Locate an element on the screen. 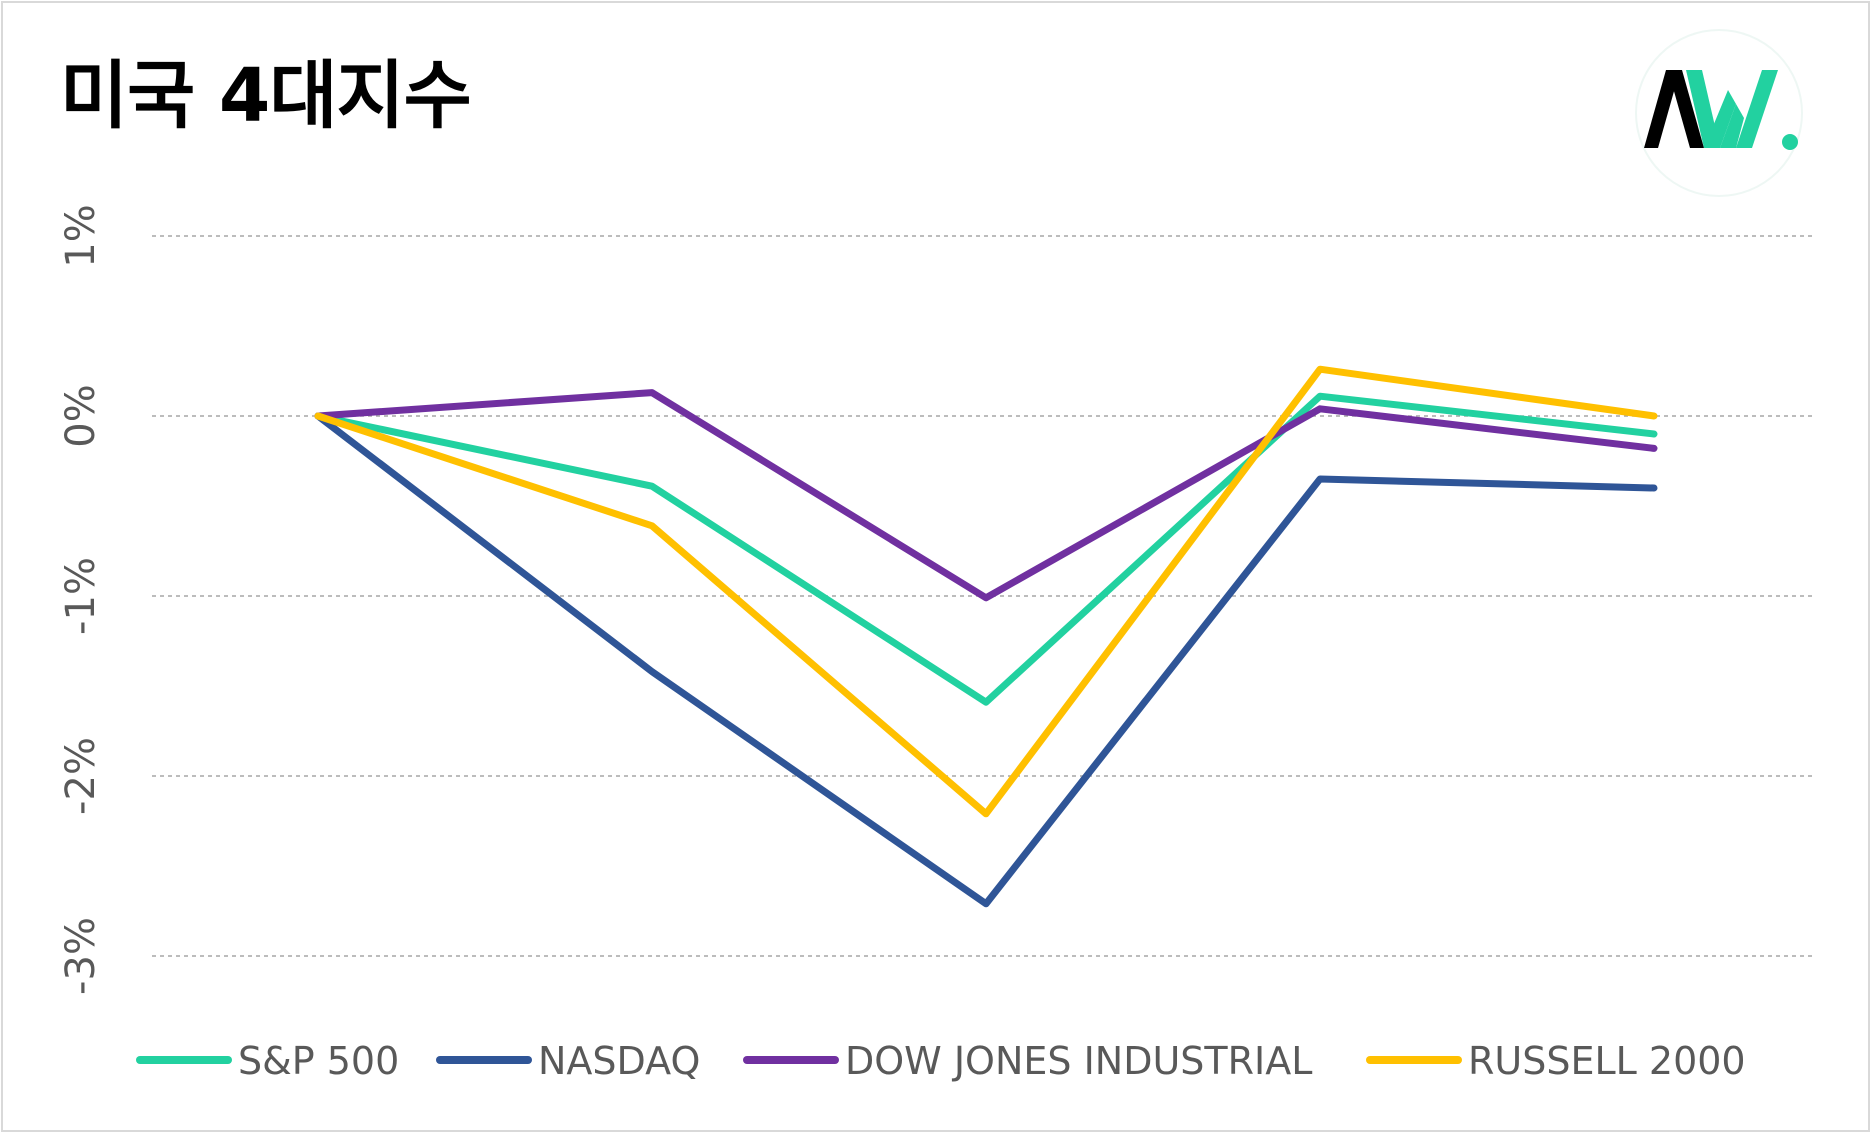 The width and height of the screenshot is (1874, 1136). y-tick-label: -3% is located at coordinates (81, 956).